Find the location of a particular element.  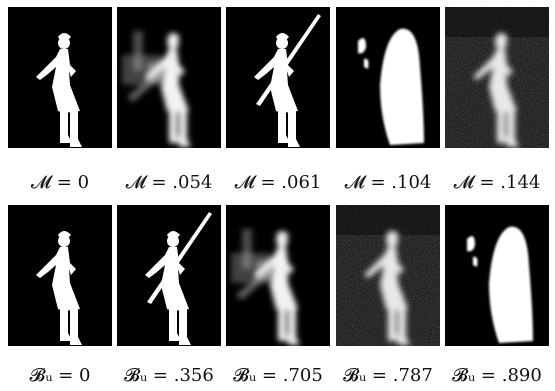

caption-r1-c2: 𝓜 = .054 is located at coordinates (169, 182).